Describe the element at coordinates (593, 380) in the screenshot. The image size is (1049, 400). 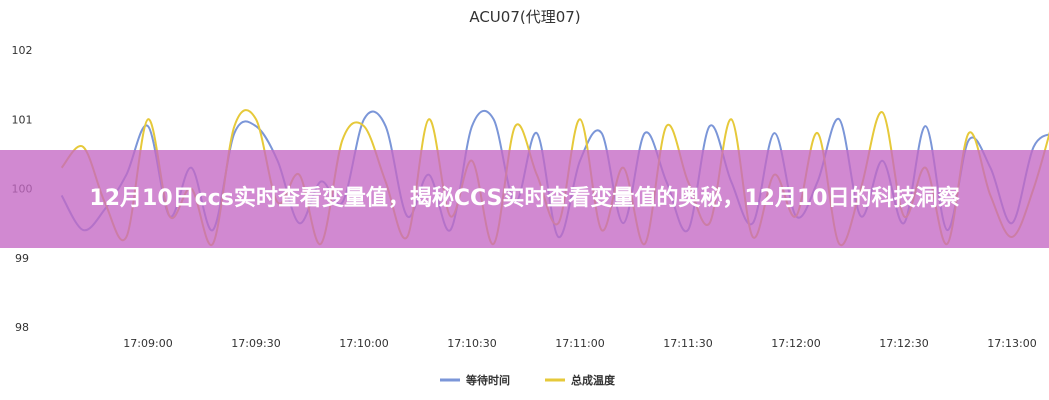
I see `legend-label: 总成温度` at that location.